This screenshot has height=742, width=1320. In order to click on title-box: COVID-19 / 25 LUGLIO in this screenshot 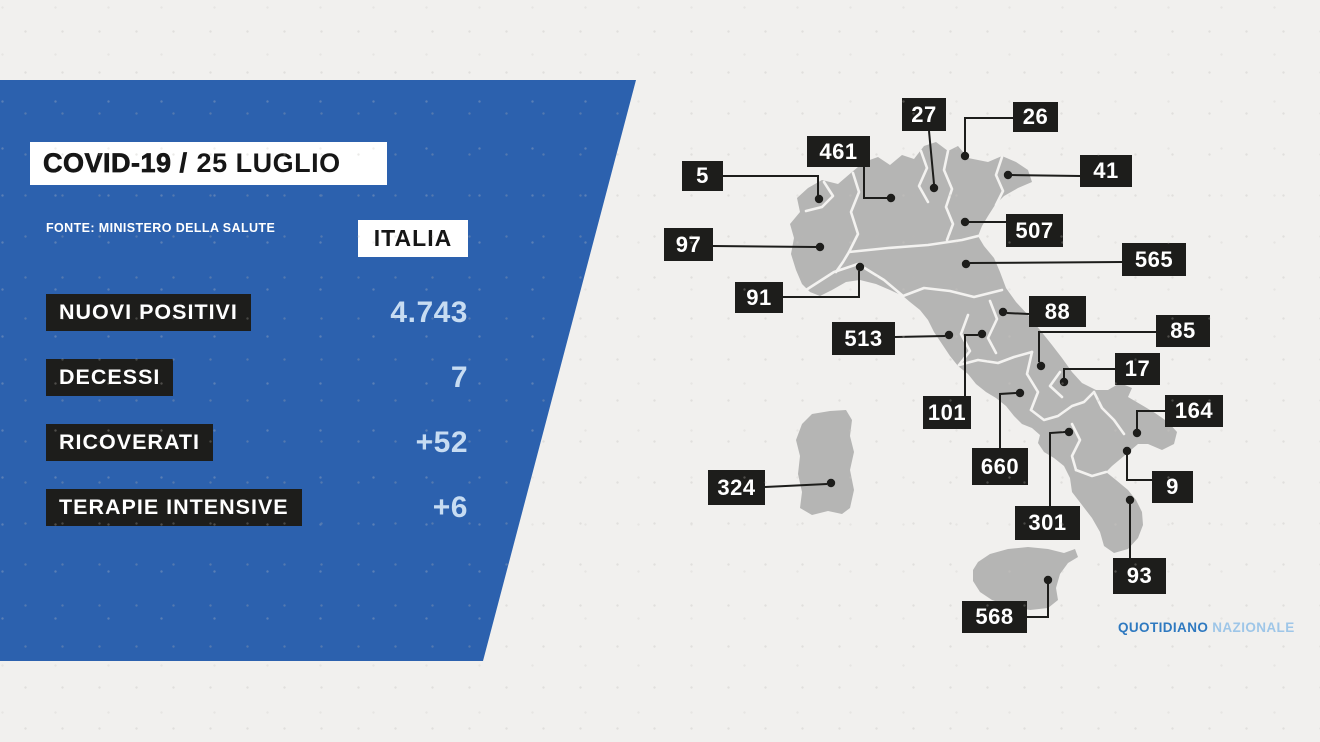, I will do `click(208, 163)`.